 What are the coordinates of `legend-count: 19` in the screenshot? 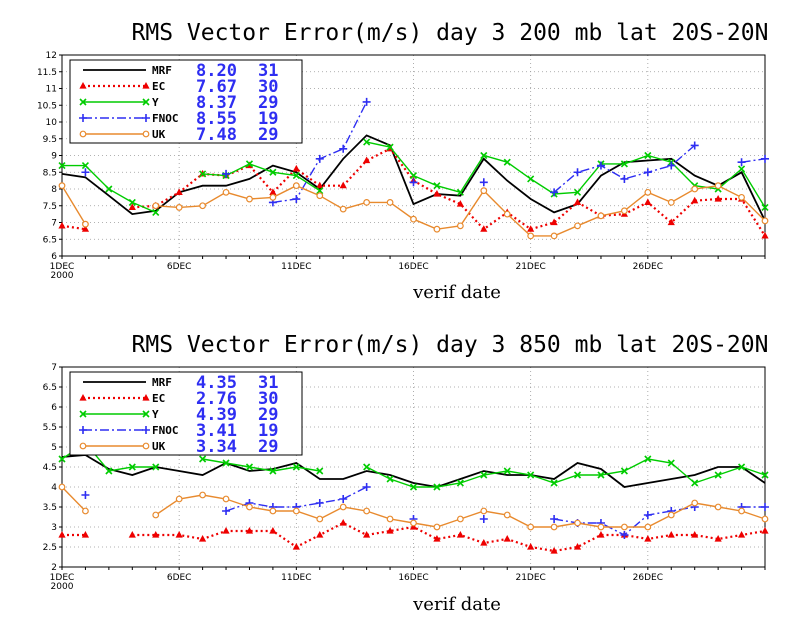 It's located at (268, 431).